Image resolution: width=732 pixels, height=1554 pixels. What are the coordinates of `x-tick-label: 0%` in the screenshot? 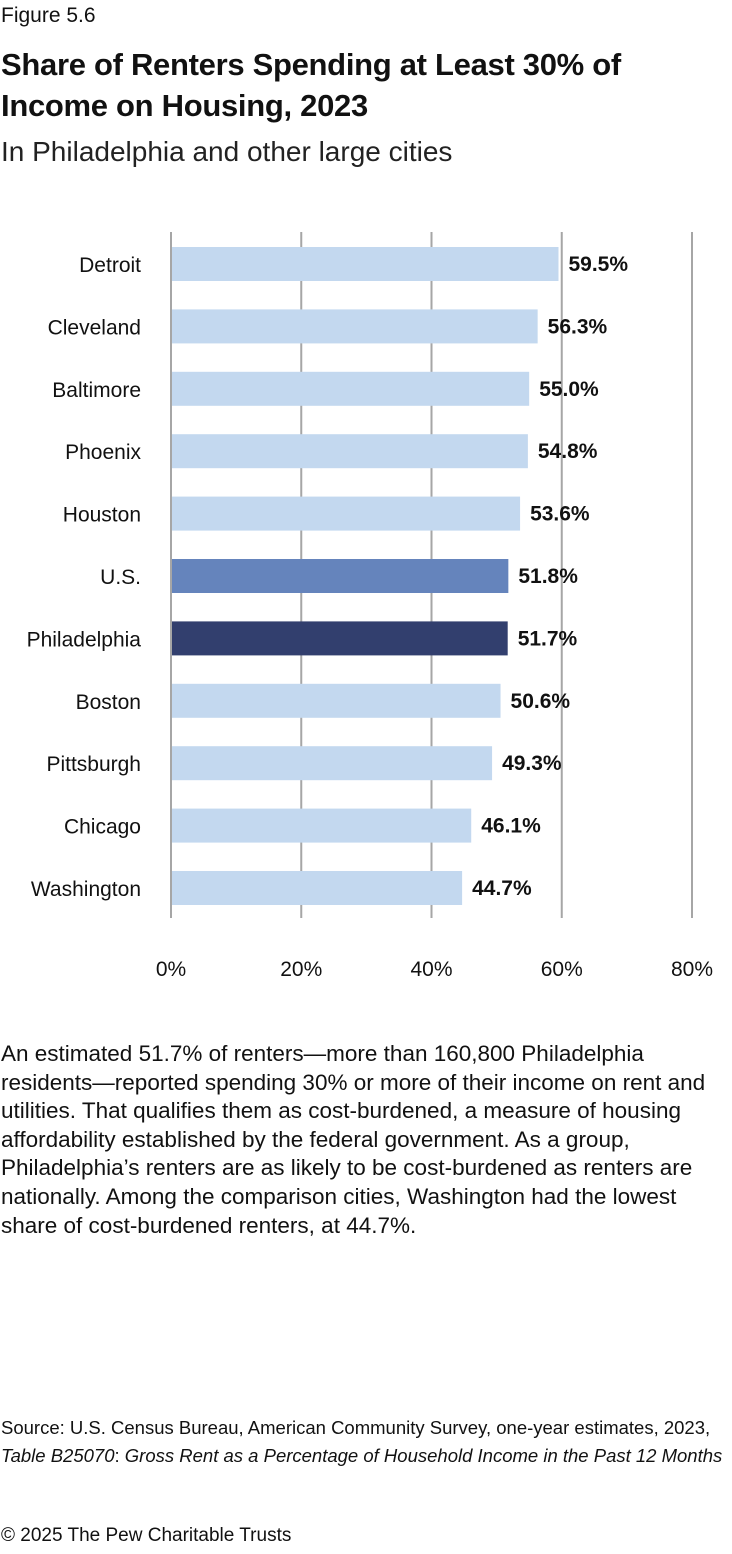 It's located at (171, 969).